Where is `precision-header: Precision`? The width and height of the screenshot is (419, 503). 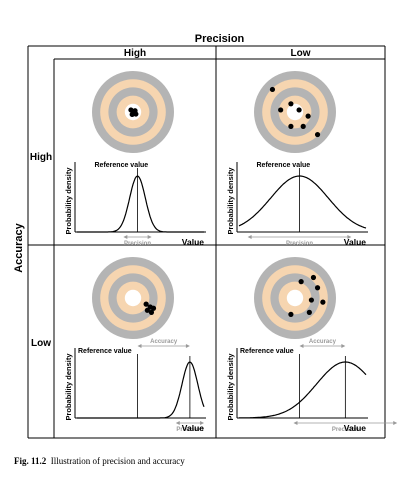
precision-header: Precision is located at coordinates (220, 39).